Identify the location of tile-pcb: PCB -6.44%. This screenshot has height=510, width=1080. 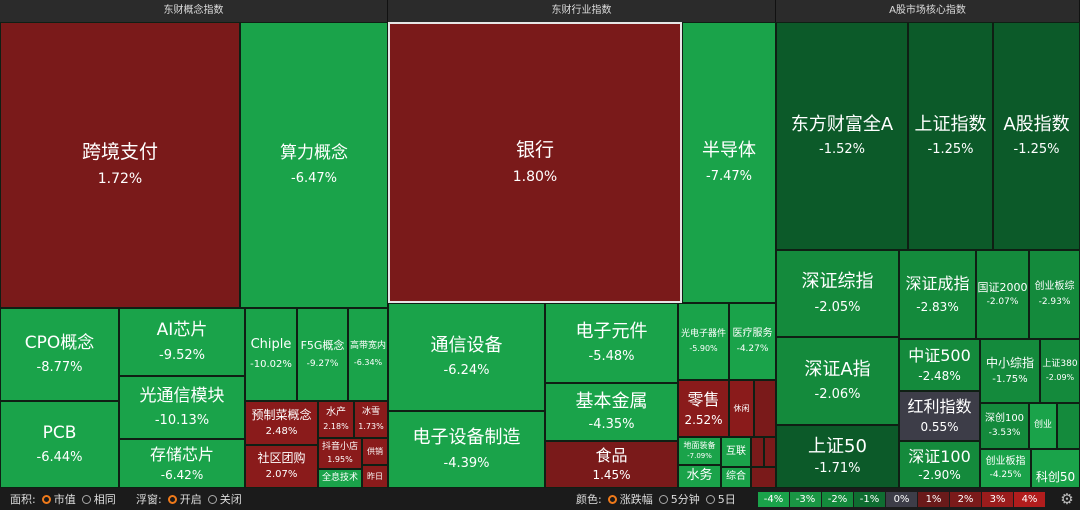
(59, 444).